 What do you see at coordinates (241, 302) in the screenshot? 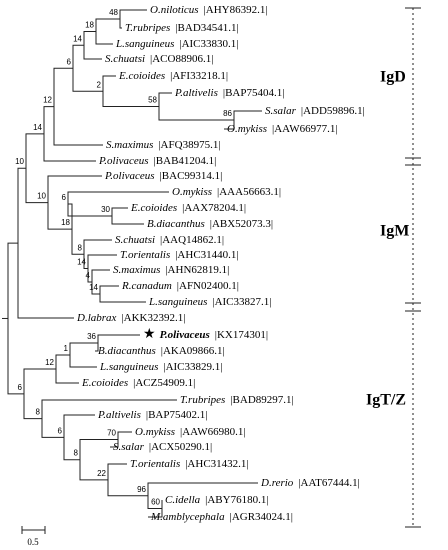
I see `accession: |AIC33827.1|` at bounding box center [241, 302].